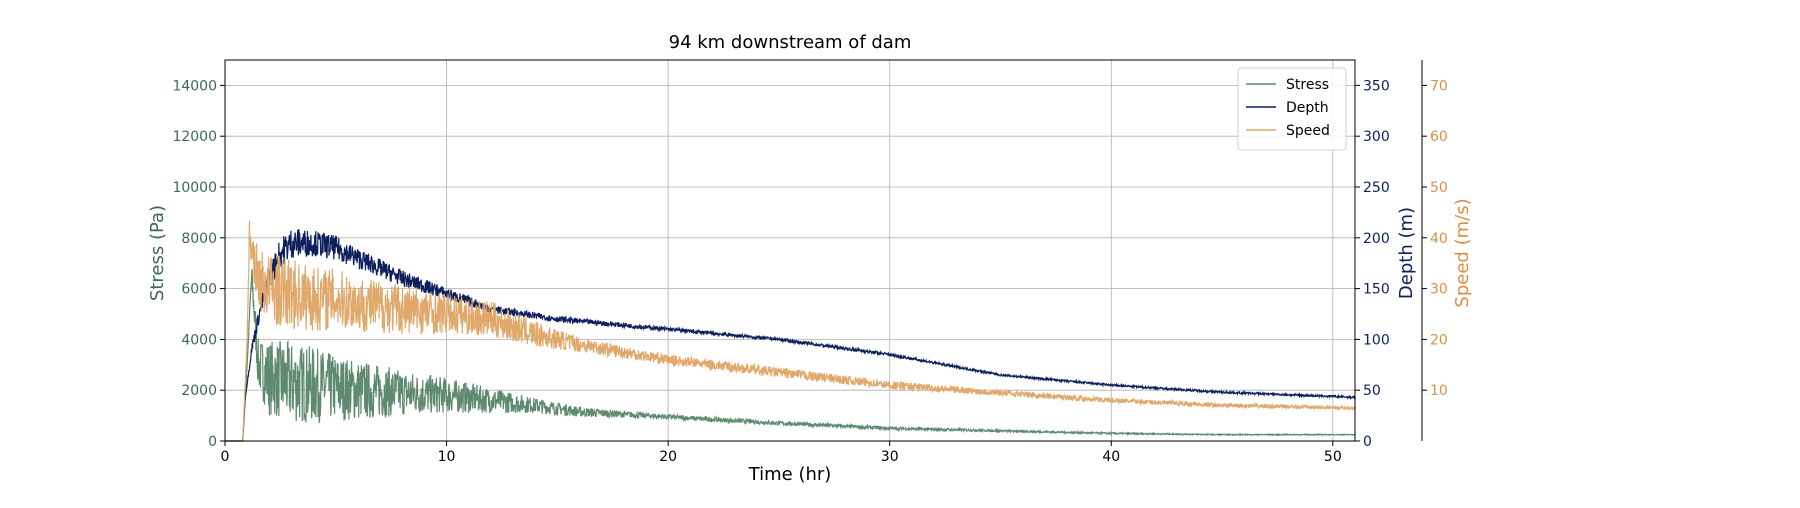  Describe the element at coordinates (1376, 340) in the screenshot. I see `depth-tick-label: 100` at that location.